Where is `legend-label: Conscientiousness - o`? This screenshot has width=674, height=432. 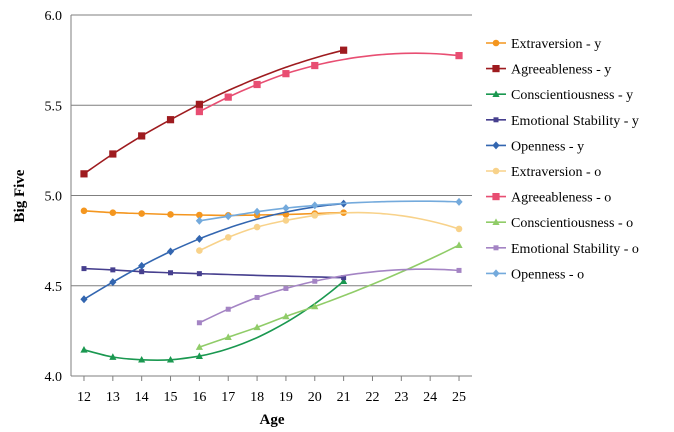 legend-label: Conscientiousness - o is located at coordinates (572, 223).